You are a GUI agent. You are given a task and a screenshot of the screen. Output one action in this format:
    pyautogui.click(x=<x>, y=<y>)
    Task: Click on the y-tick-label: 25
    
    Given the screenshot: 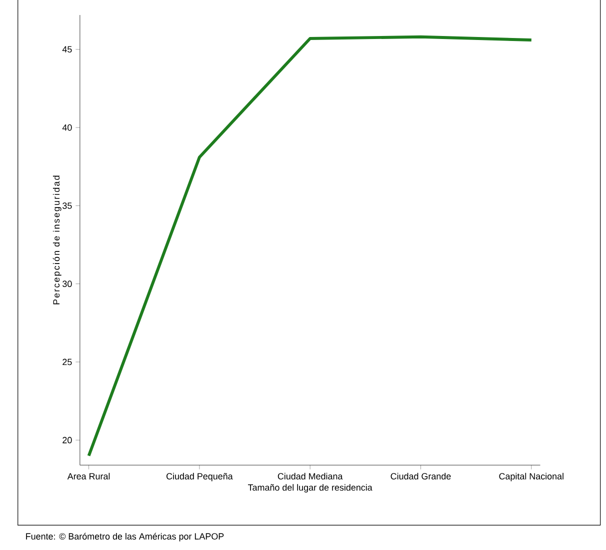 What is the action you would take?
    pyautogui.click(x=67, y=362)
    